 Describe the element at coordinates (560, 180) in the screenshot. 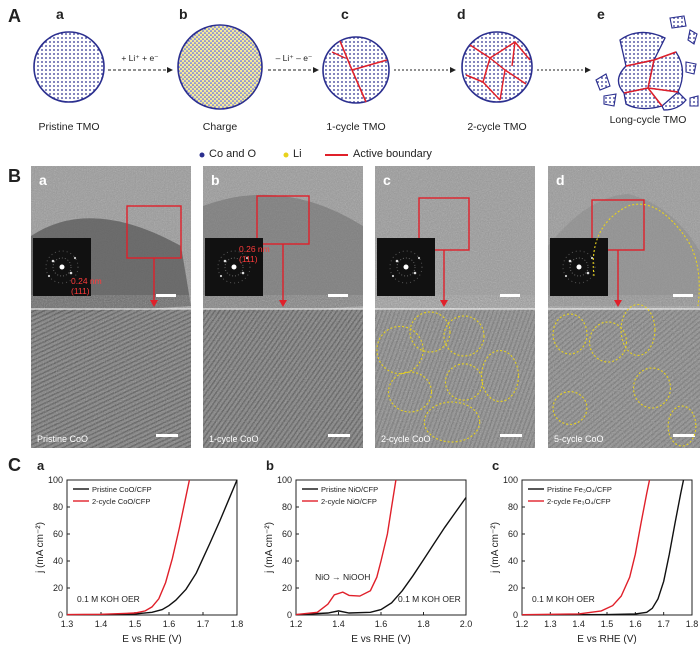

I see `tem-letter: d` at that location.